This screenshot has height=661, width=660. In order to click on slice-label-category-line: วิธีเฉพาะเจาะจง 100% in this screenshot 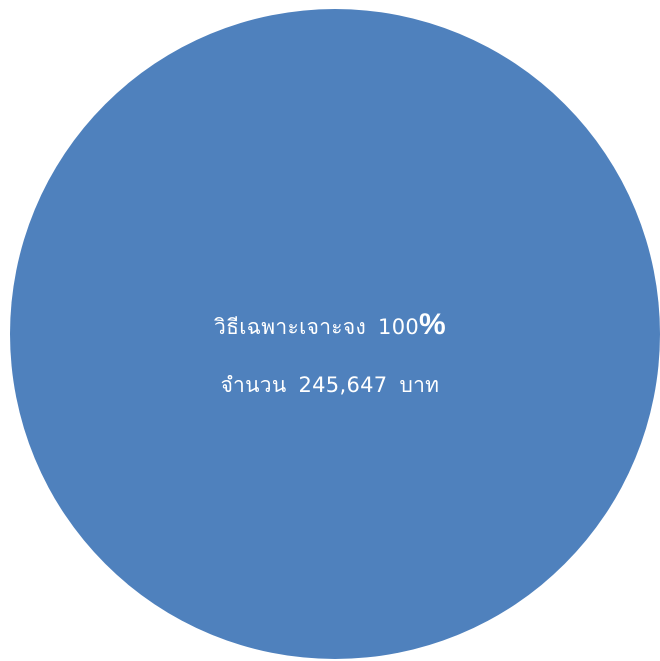, I will do `click(330, 326)`.